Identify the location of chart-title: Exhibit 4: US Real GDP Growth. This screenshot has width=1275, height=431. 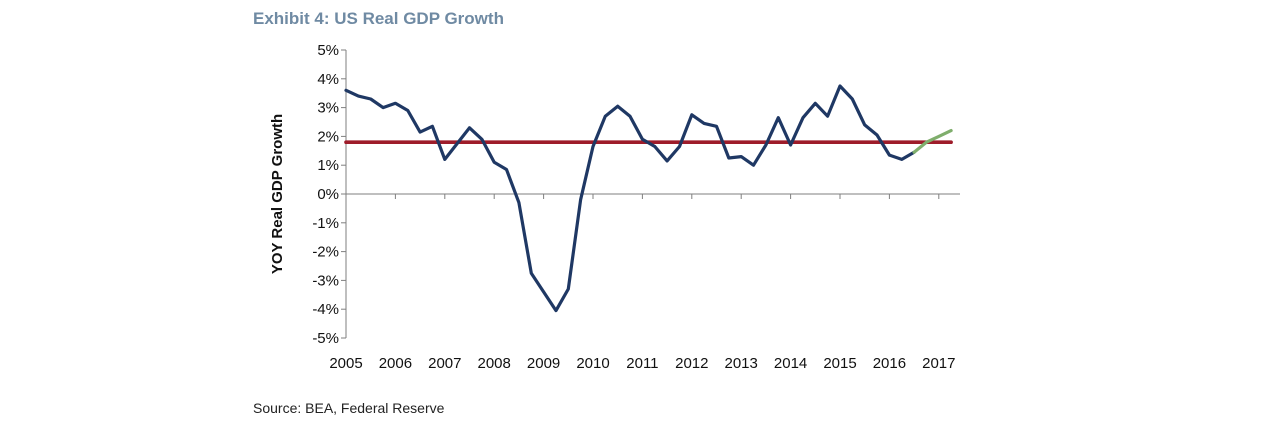
(378, 18).